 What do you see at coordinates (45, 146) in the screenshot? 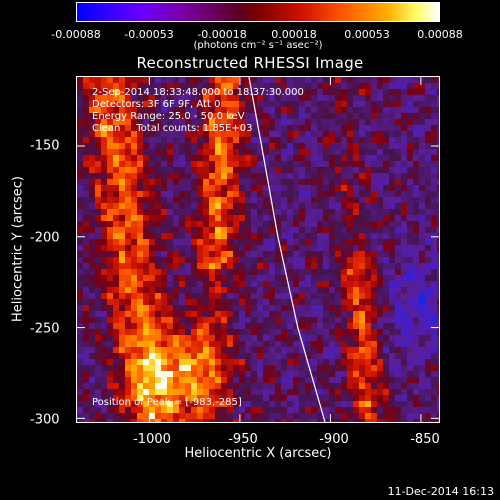
I see `y-tick-label: -150` at bounding box center [45, 146].